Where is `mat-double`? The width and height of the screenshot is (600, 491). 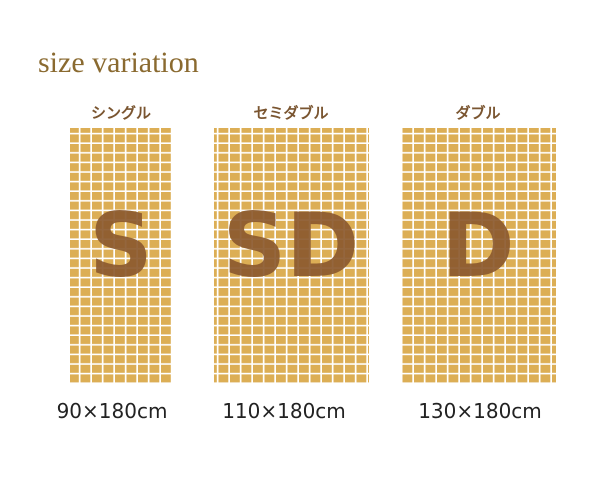
mat-double is located at coordinates (478, 255).